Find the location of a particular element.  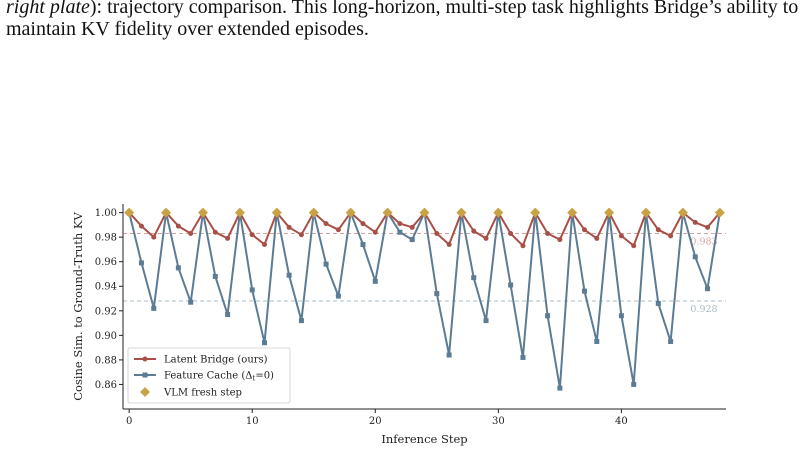

y-axis-label: Cosine Sim. to Ground-Truth KV is located at coordinates (78, 306).